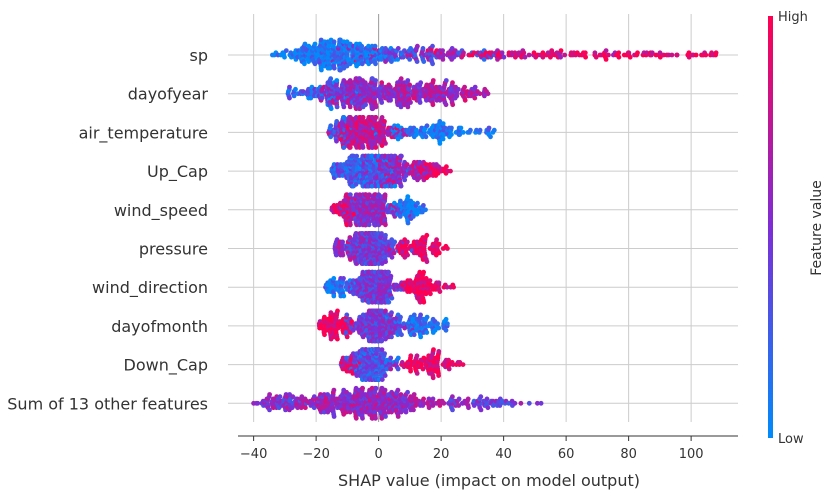 This screenshot has height=499, width=834. What do you see at coordinates (161, 211) in the screenshot?
I see `feature-label: wind_speed` at bounding box center [161, 211].